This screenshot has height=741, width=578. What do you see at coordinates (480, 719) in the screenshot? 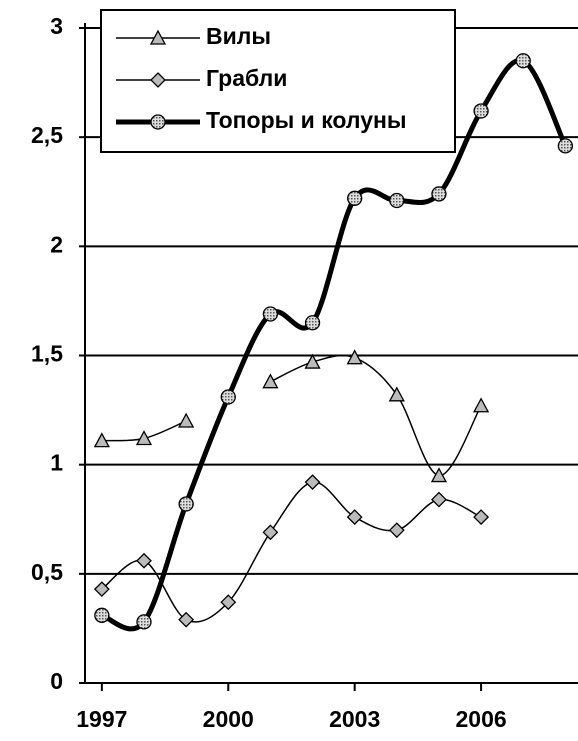
I see `x-tick-label: 2006` at bounding box center [480, 719].